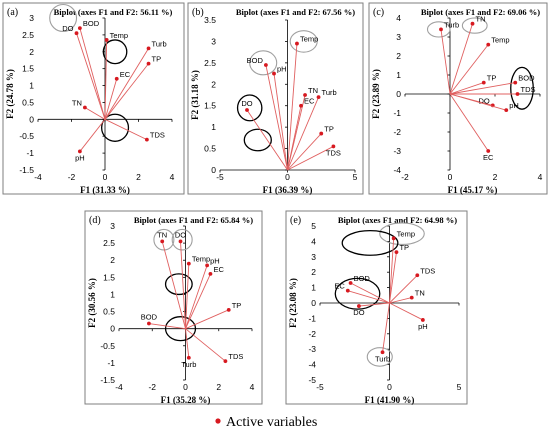 This screenshot has width=550, height=434. What do you see at coordinates (72, 177) in the screenshot?
I see `panel-a-x-tick-label: -2` at bounding box center [72, 177].